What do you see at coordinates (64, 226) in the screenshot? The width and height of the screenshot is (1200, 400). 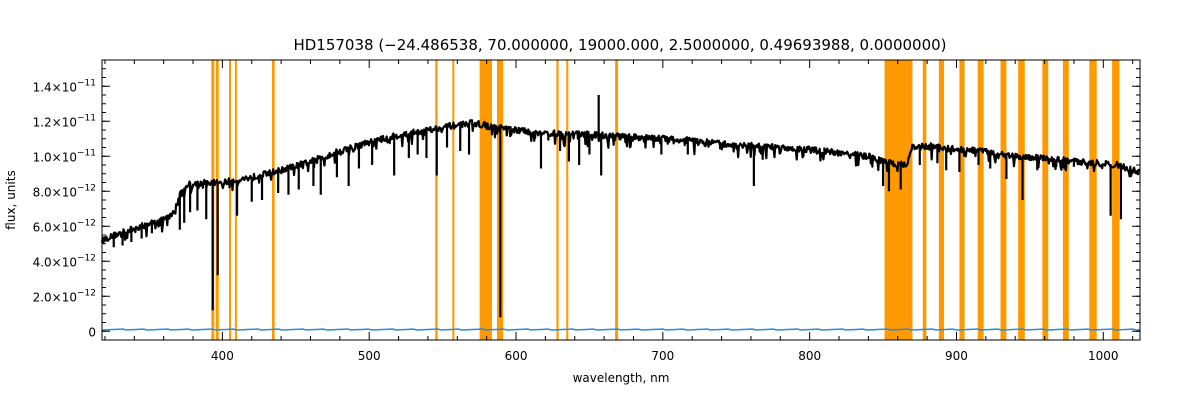 I see `y-tick-label-3: 6.0×10⁻¹²` at bounding box center [64, 226].